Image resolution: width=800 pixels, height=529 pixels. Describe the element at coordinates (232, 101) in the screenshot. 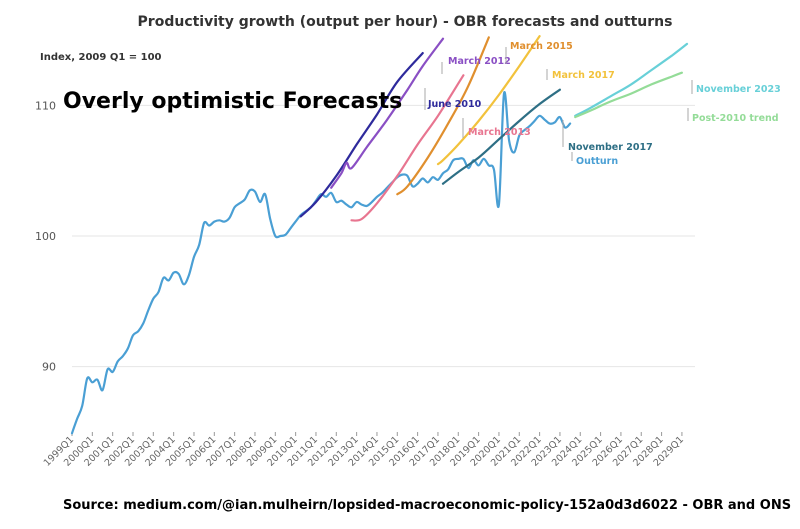

I see `overly-optimistic-annotation: Overly optimistic Forecasts` at that location.